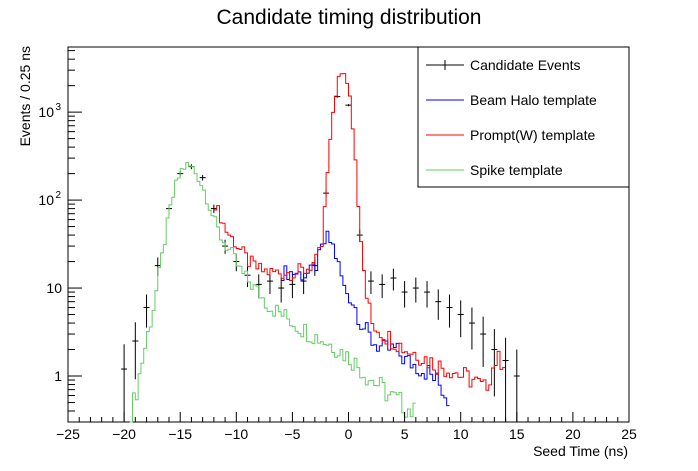  Describe the element at coordinates (629, 434) in the screenshot. I see `x-tick-label: 25` at that location.